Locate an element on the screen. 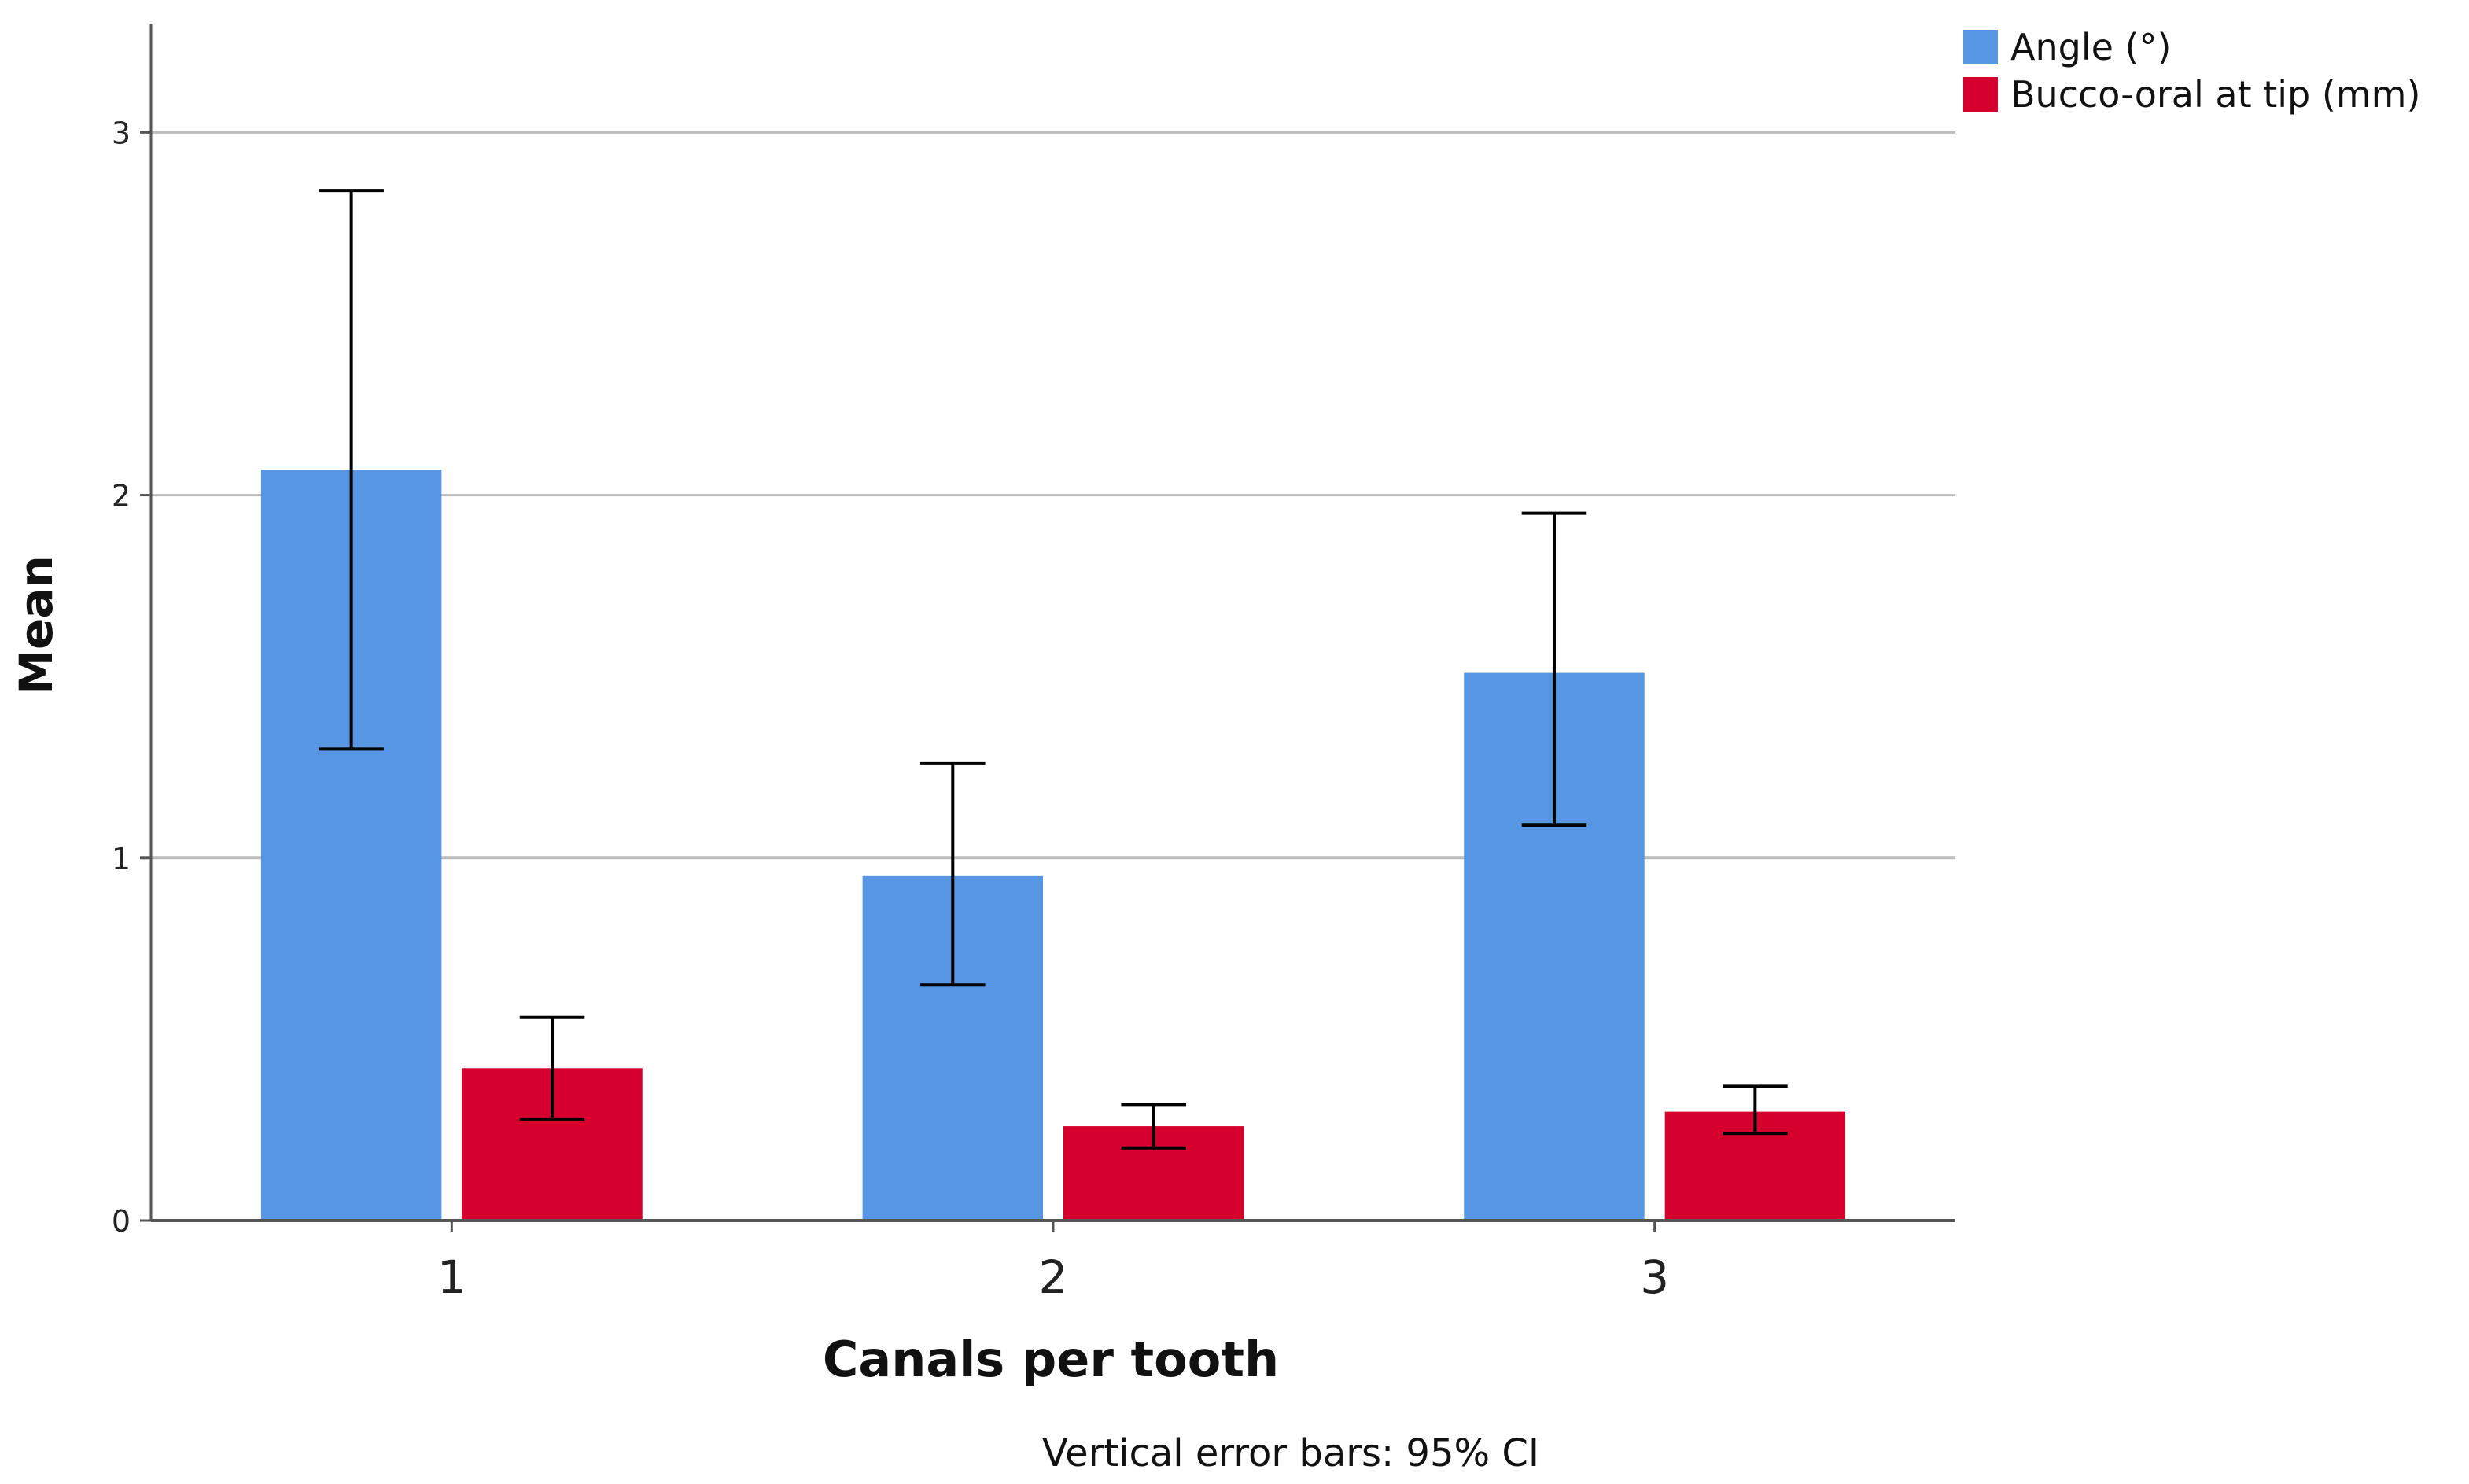  legend-label: Bucco-oral at tip (mm) is located at coordinates (2215, 94).